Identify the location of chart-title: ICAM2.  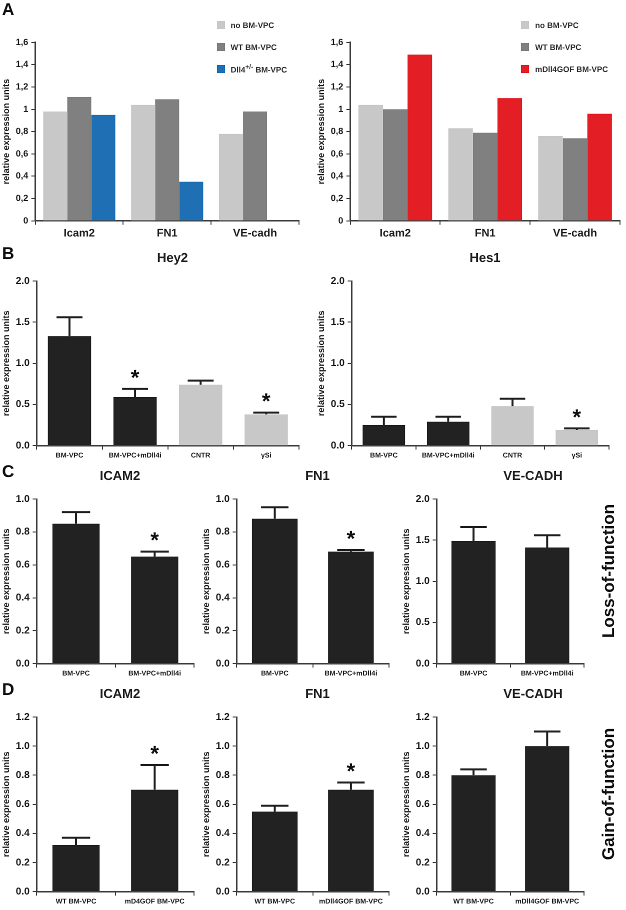
(120, 693).